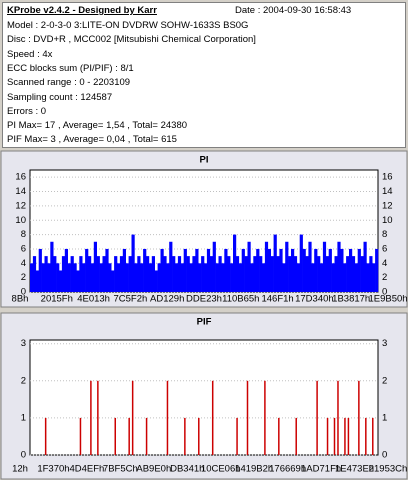  What do you see at coordinates (53, 469) in the screenshot?
I see `x-tick-label: 1F370h` at bounding box center [53, 469].